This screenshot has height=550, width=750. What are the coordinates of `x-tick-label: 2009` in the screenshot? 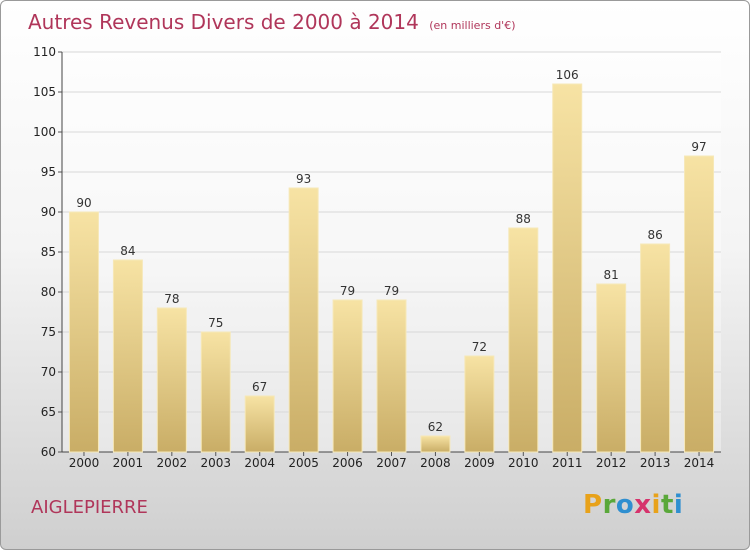 It's located at (479, 463).